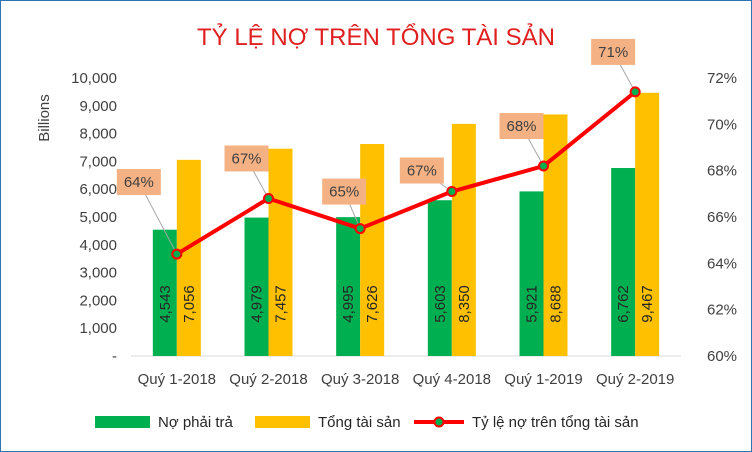  What do you see at coordinates (122, 422) in the screenshot?
I see `legend-swatch-debt` at bounding box center [122, 422].